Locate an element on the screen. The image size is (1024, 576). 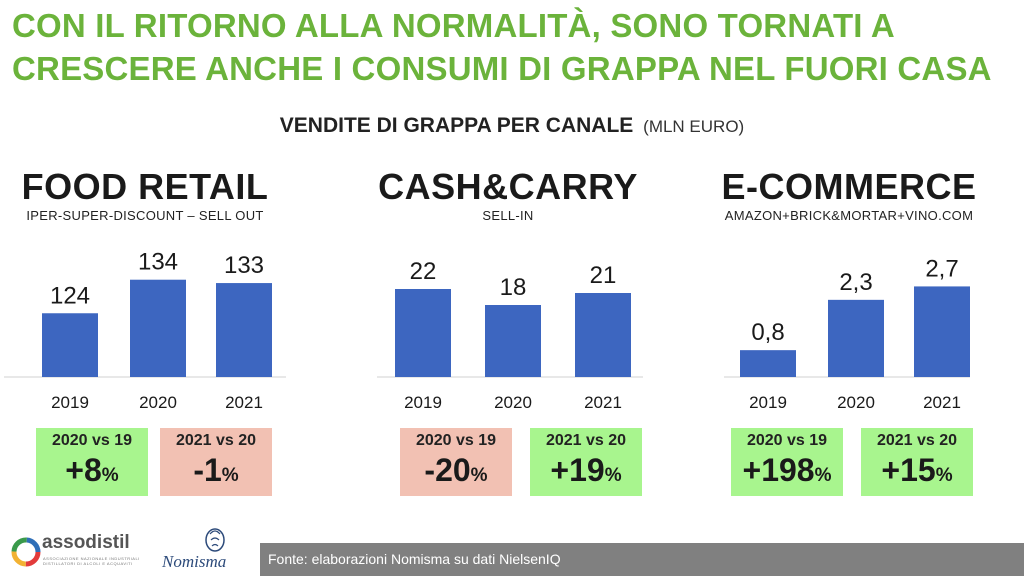
nomisma-wordmark: Nomisma is located at coordinates (194, 561).